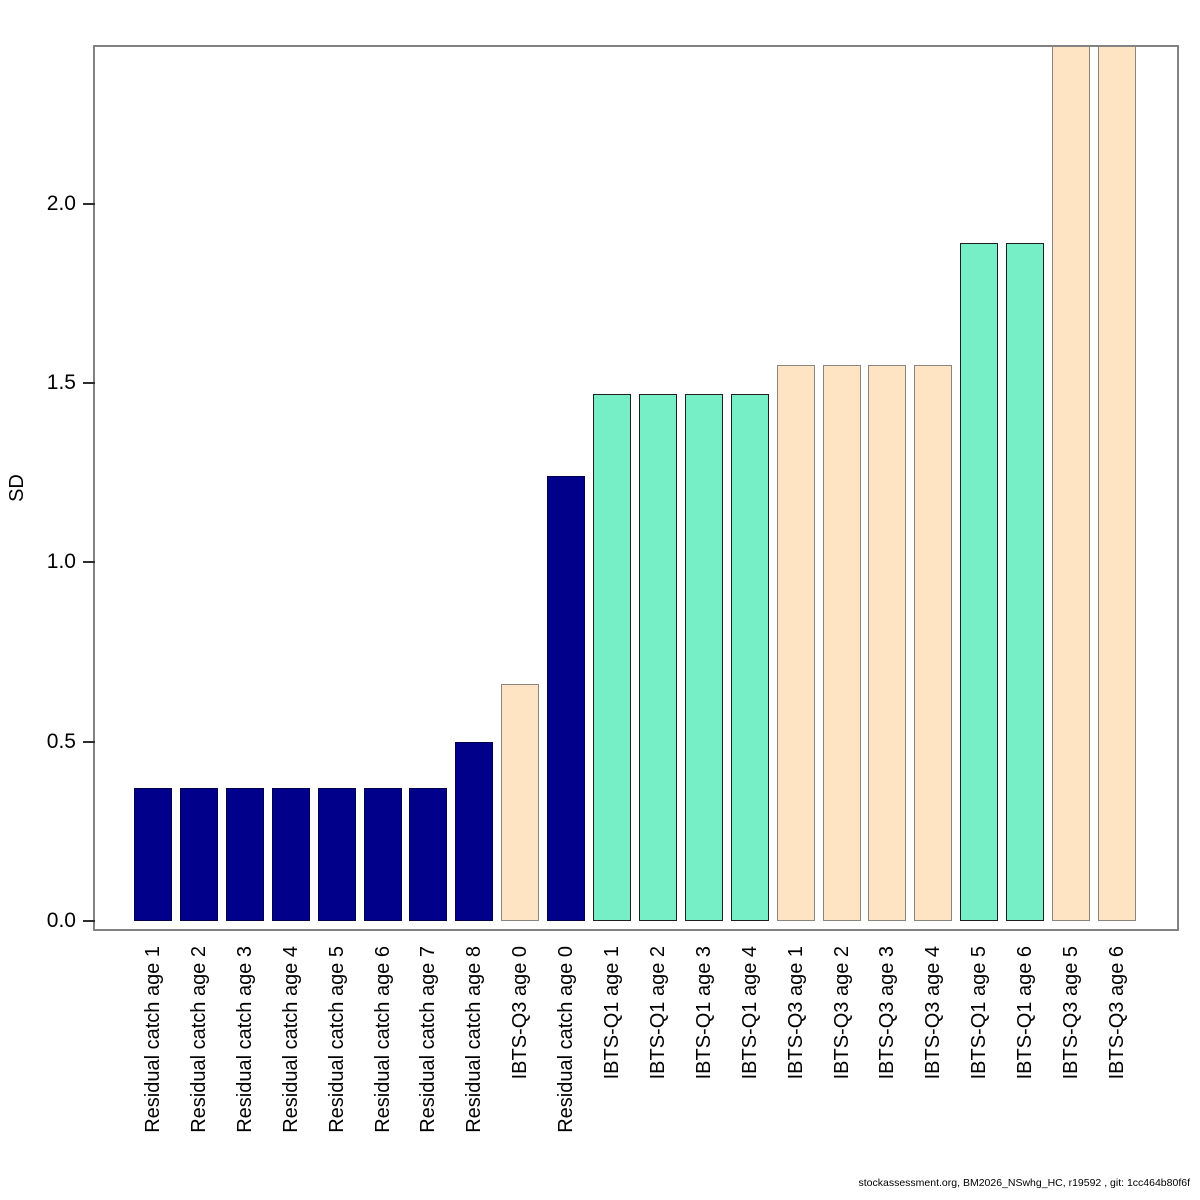  I want to click on y-axis-title: SD, so click(17, 488).